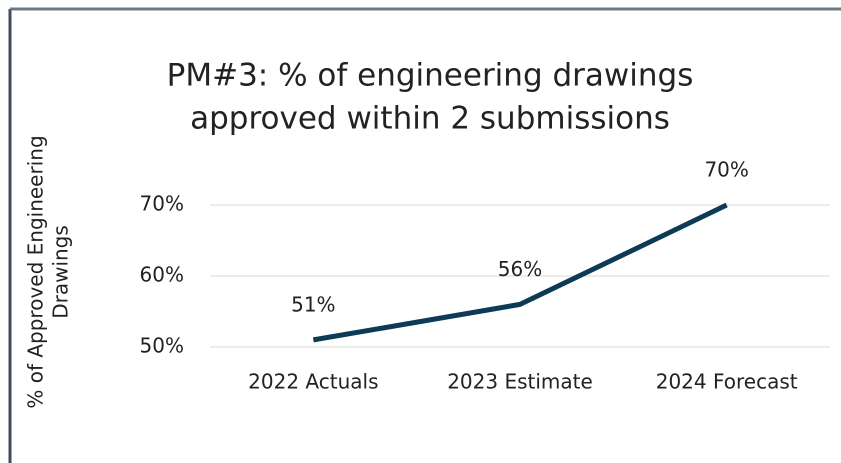 The height and width of the screenshot is (463, 841). What do you see at coordinates (726, 170) in the screenshot?
I see `data-label: 70%` at bounding box center [726, 170].